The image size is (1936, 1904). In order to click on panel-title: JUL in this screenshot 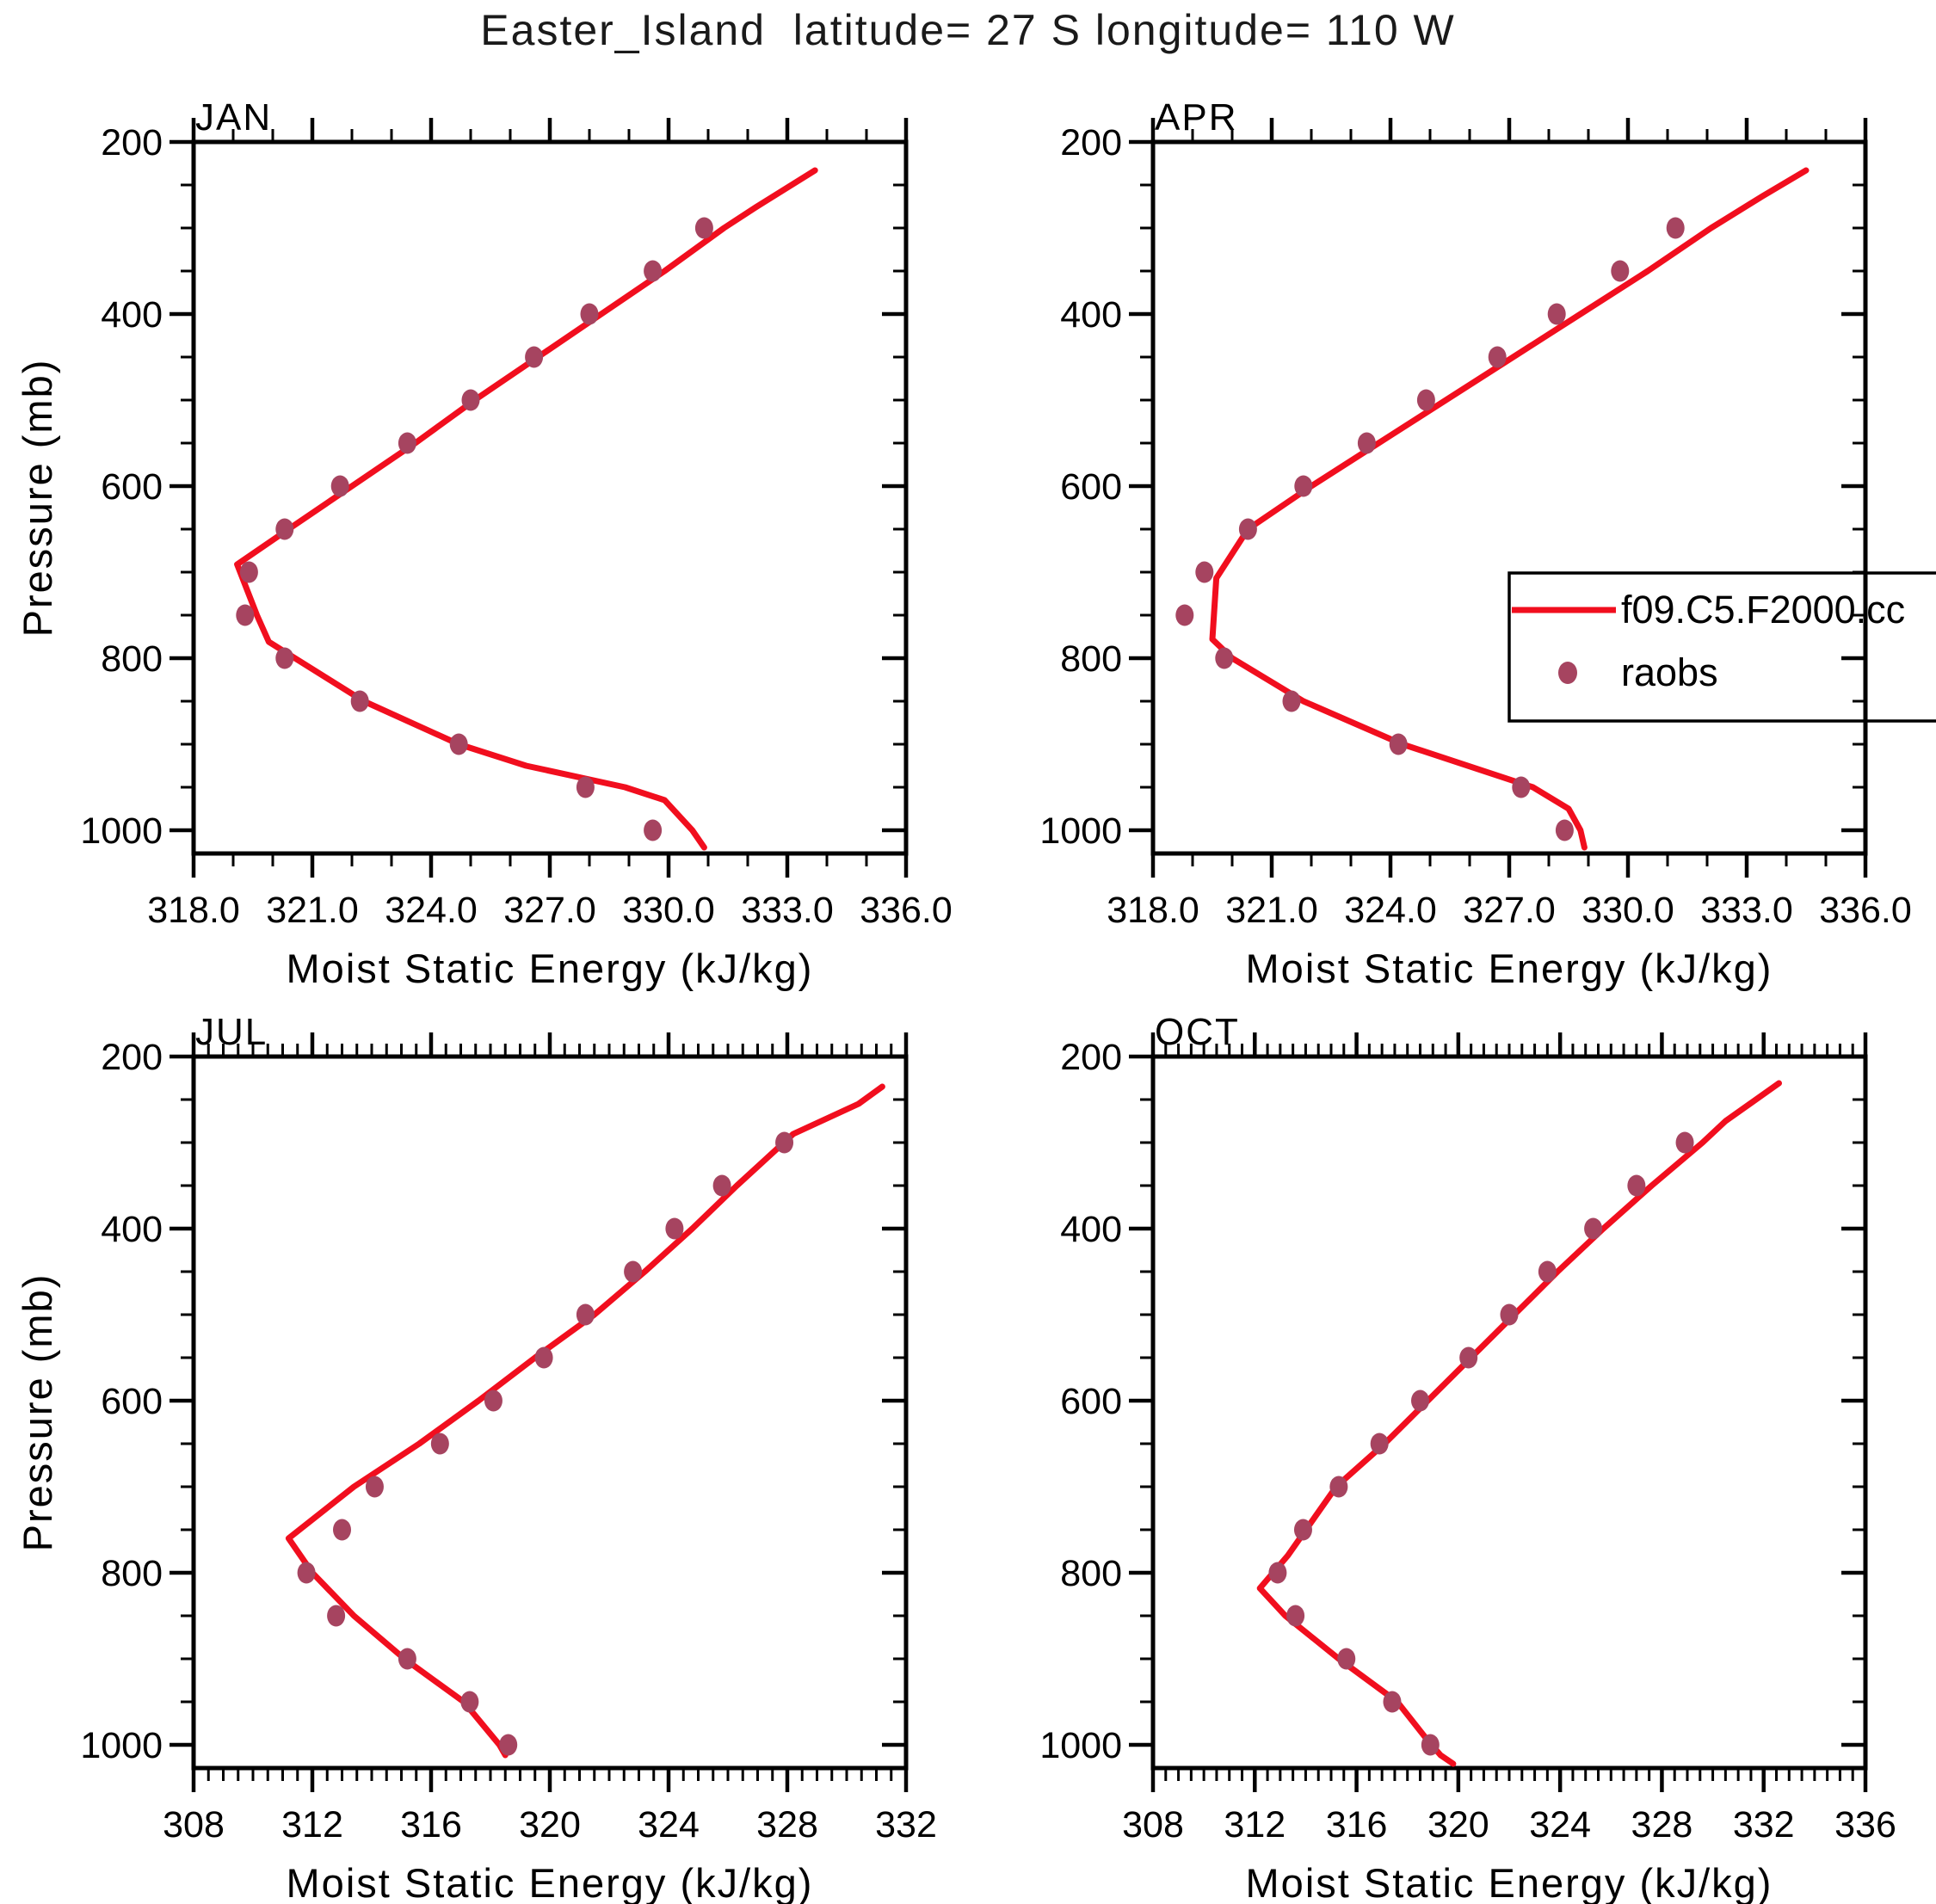, I will do `click(231, 1032)`.